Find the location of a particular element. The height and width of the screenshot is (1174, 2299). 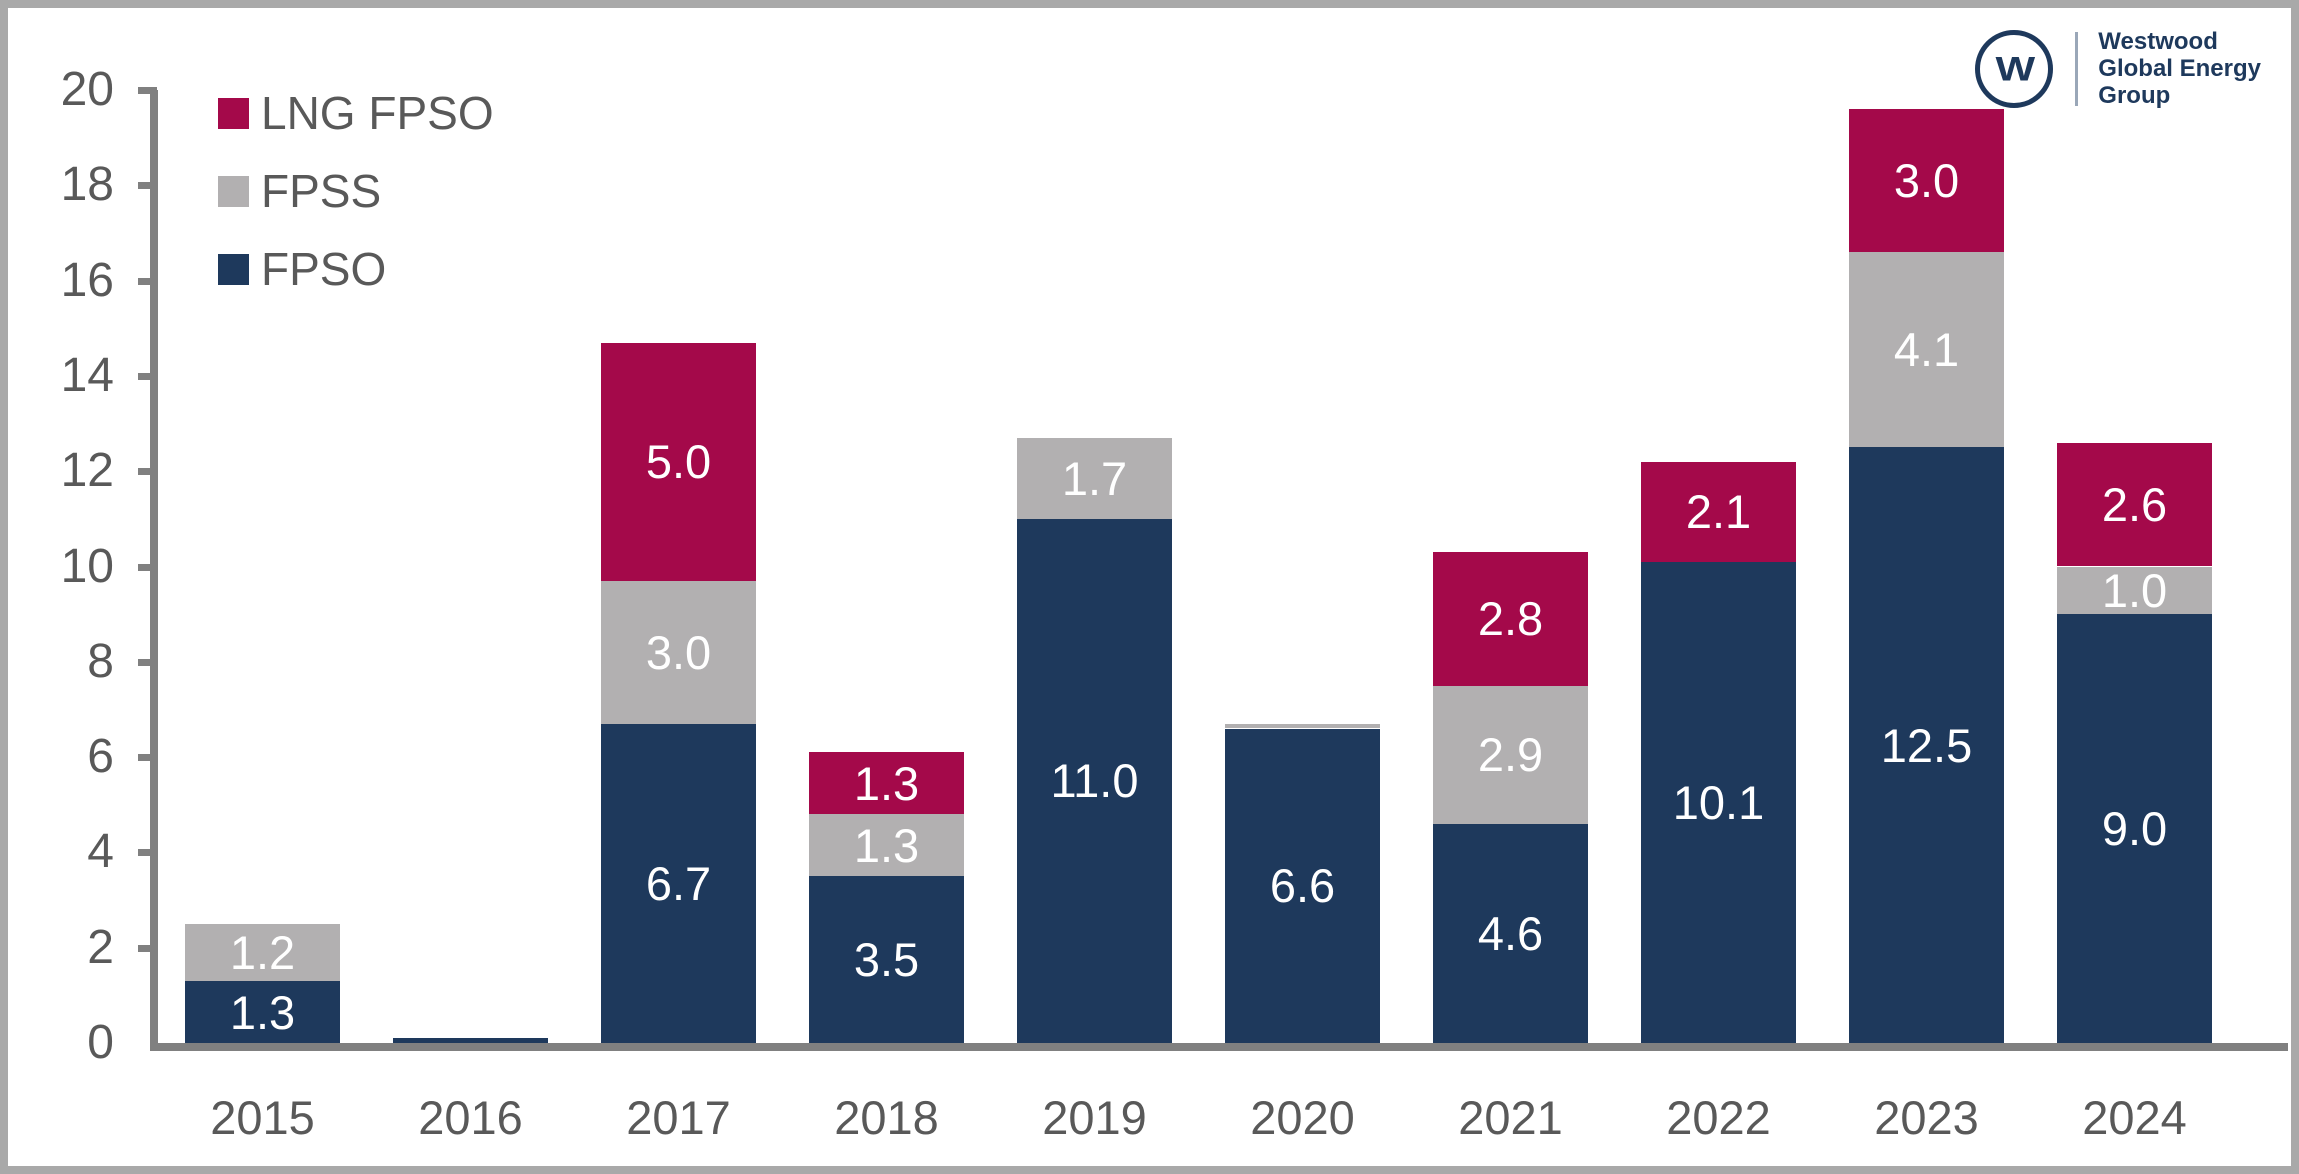

y-axis-tick-label: 6 is located at coordinates (100, 757).